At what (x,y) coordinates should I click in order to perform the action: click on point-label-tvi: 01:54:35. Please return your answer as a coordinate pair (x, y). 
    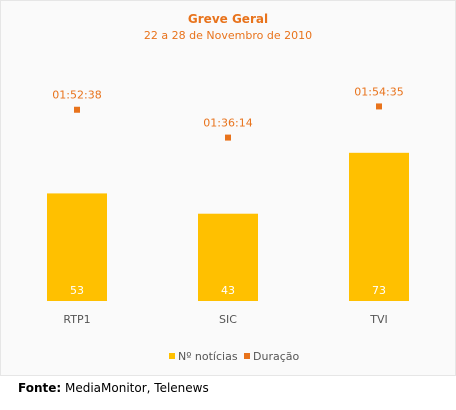
    Looking at the image, I should click on (378, 91).